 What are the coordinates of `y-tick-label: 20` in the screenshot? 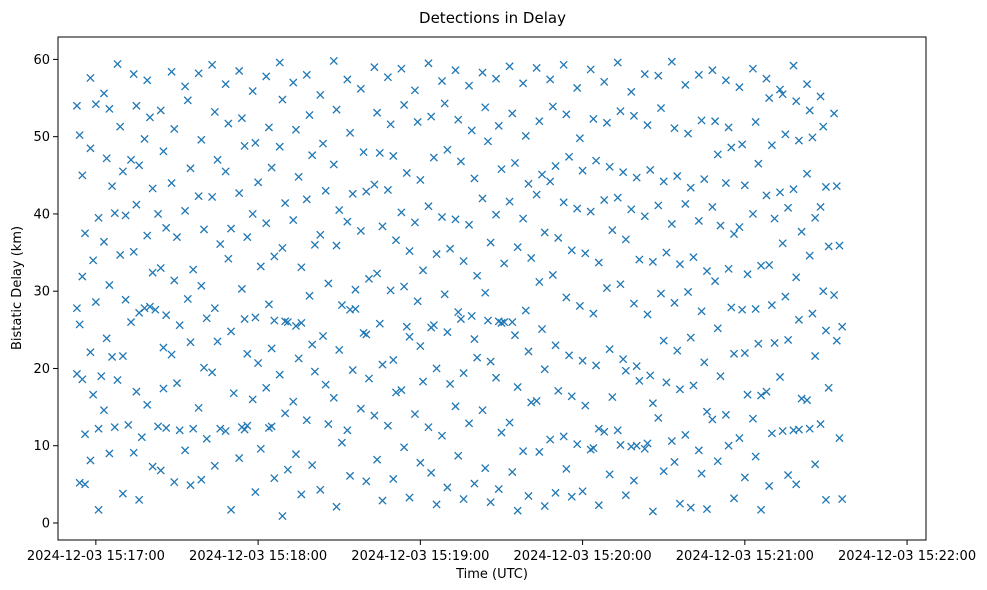 It's located at (41, 369).